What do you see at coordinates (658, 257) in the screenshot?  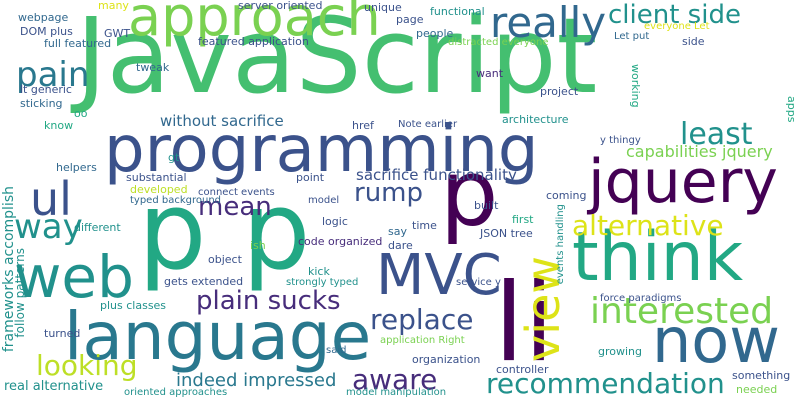 I see `word: think` at bounding box center [658, 257].